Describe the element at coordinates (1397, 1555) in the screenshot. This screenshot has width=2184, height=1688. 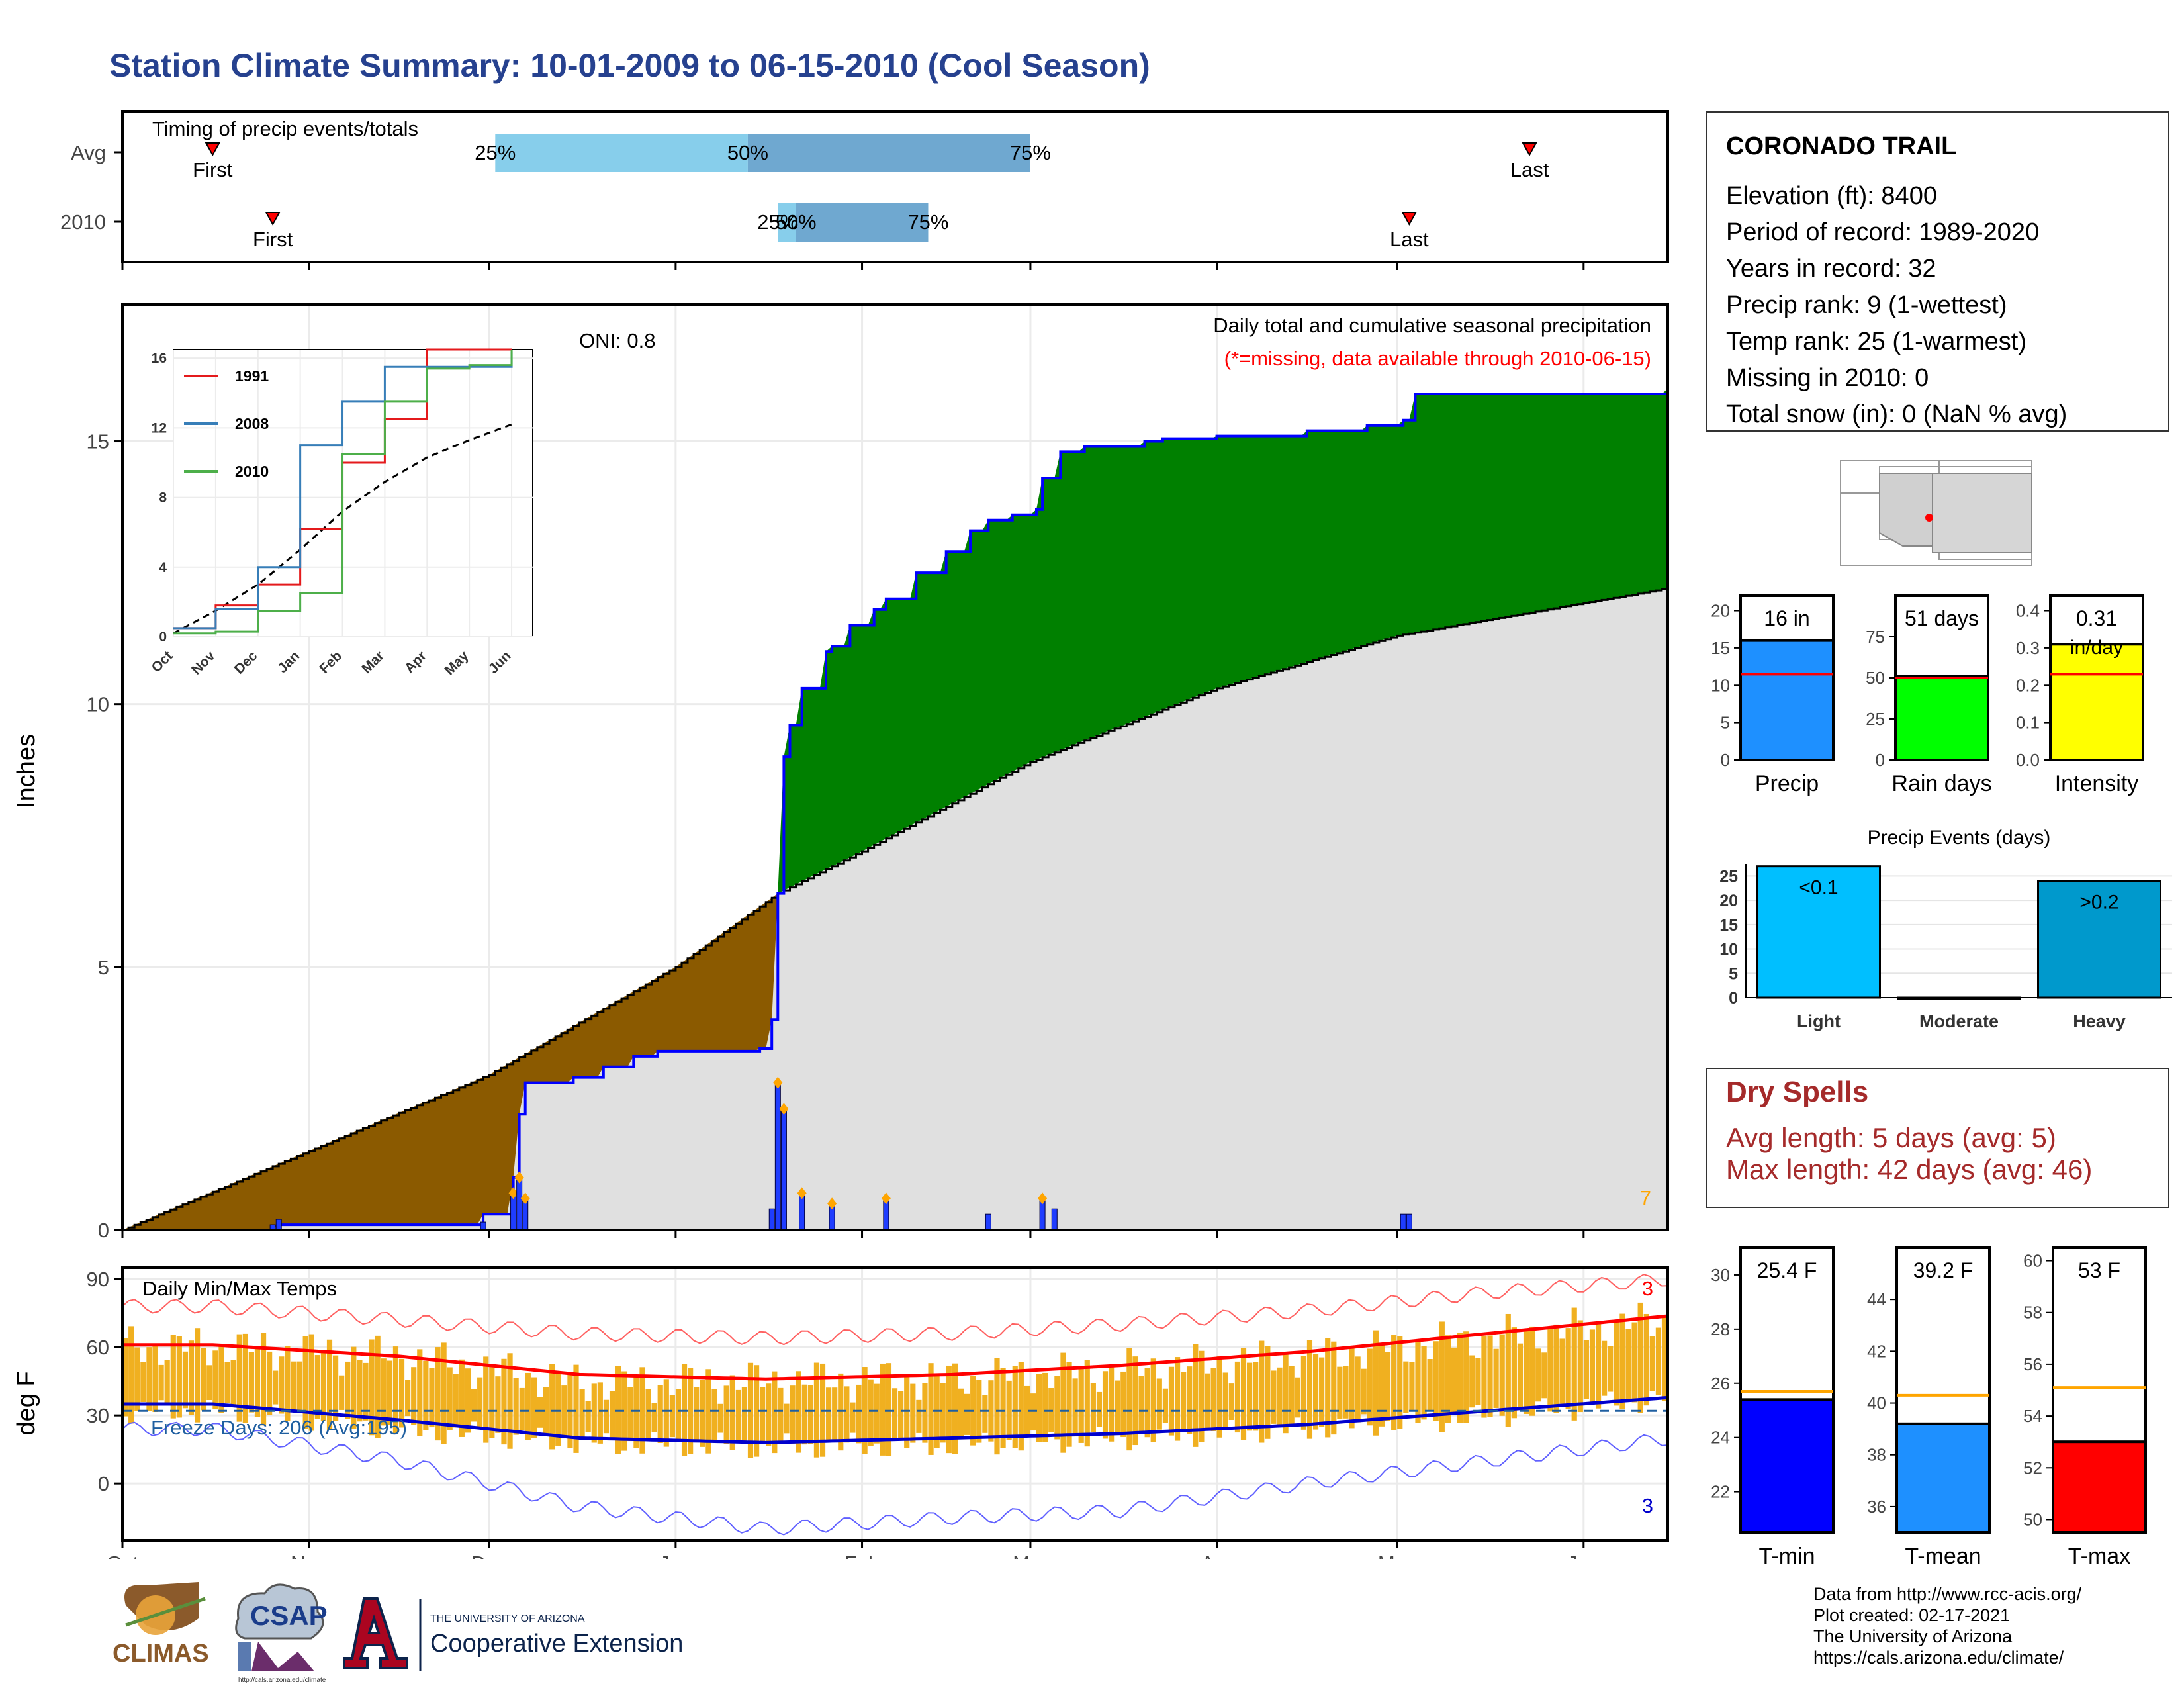
I see `xaxis-month-label: May` at that location.